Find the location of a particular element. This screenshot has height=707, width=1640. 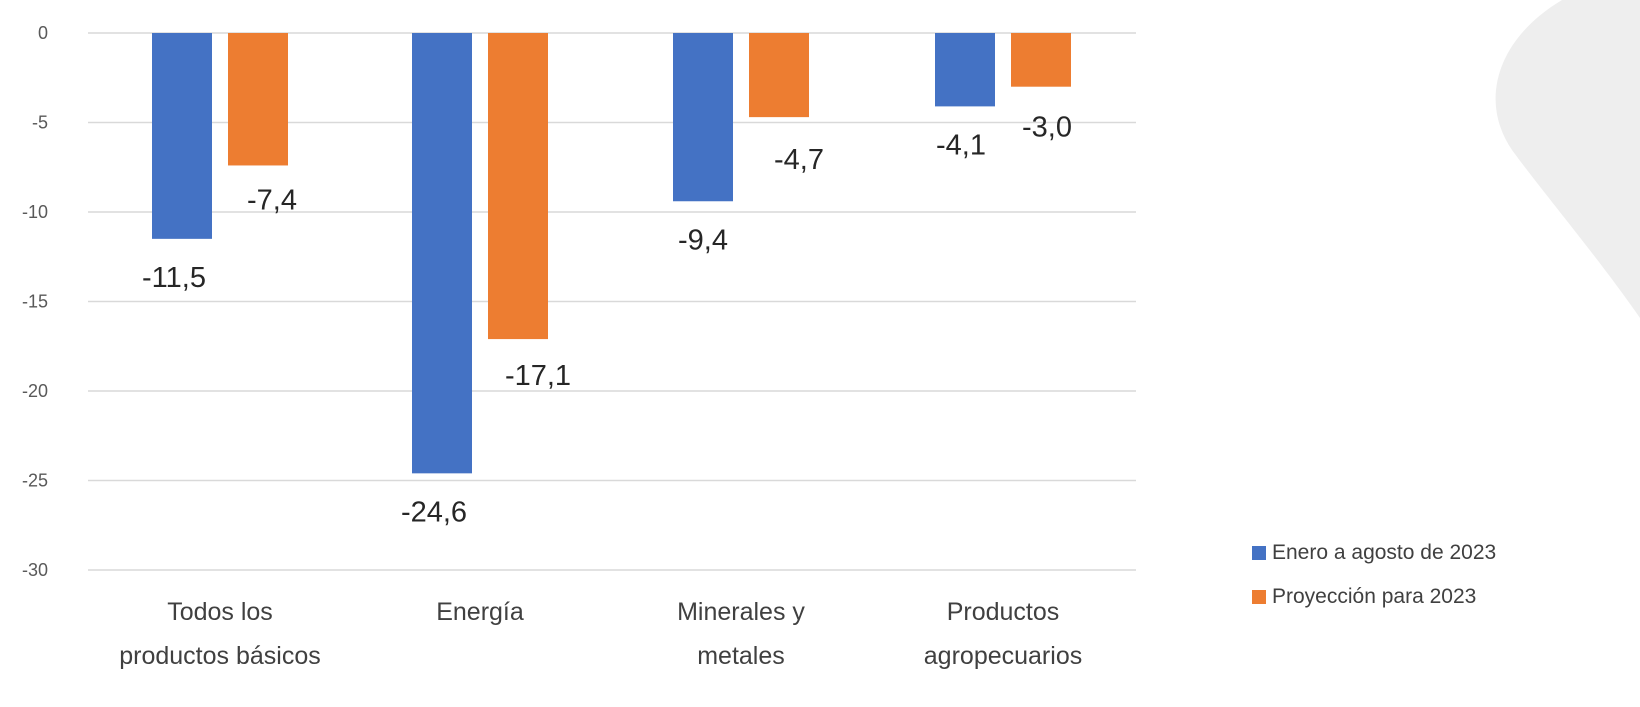

data-label: -4,7 is located at coordinates (799, 160).